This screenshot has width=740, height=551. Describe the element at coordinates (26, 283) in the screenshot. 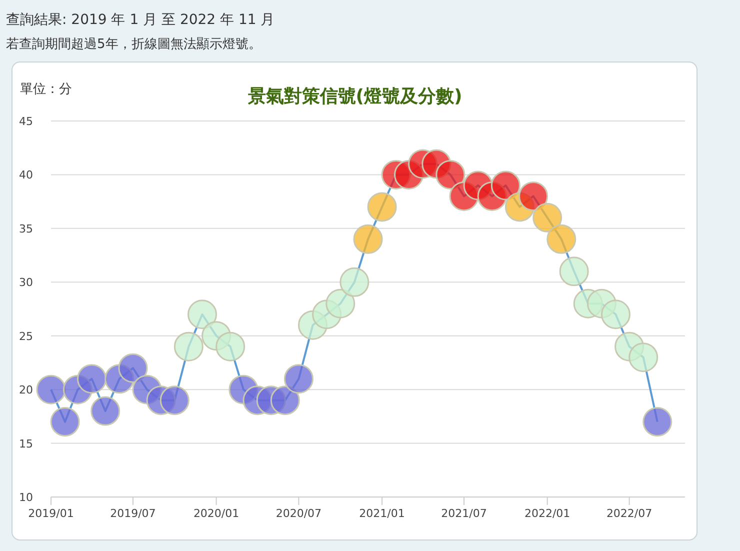

I see `y-tick-label: 30` at that location.